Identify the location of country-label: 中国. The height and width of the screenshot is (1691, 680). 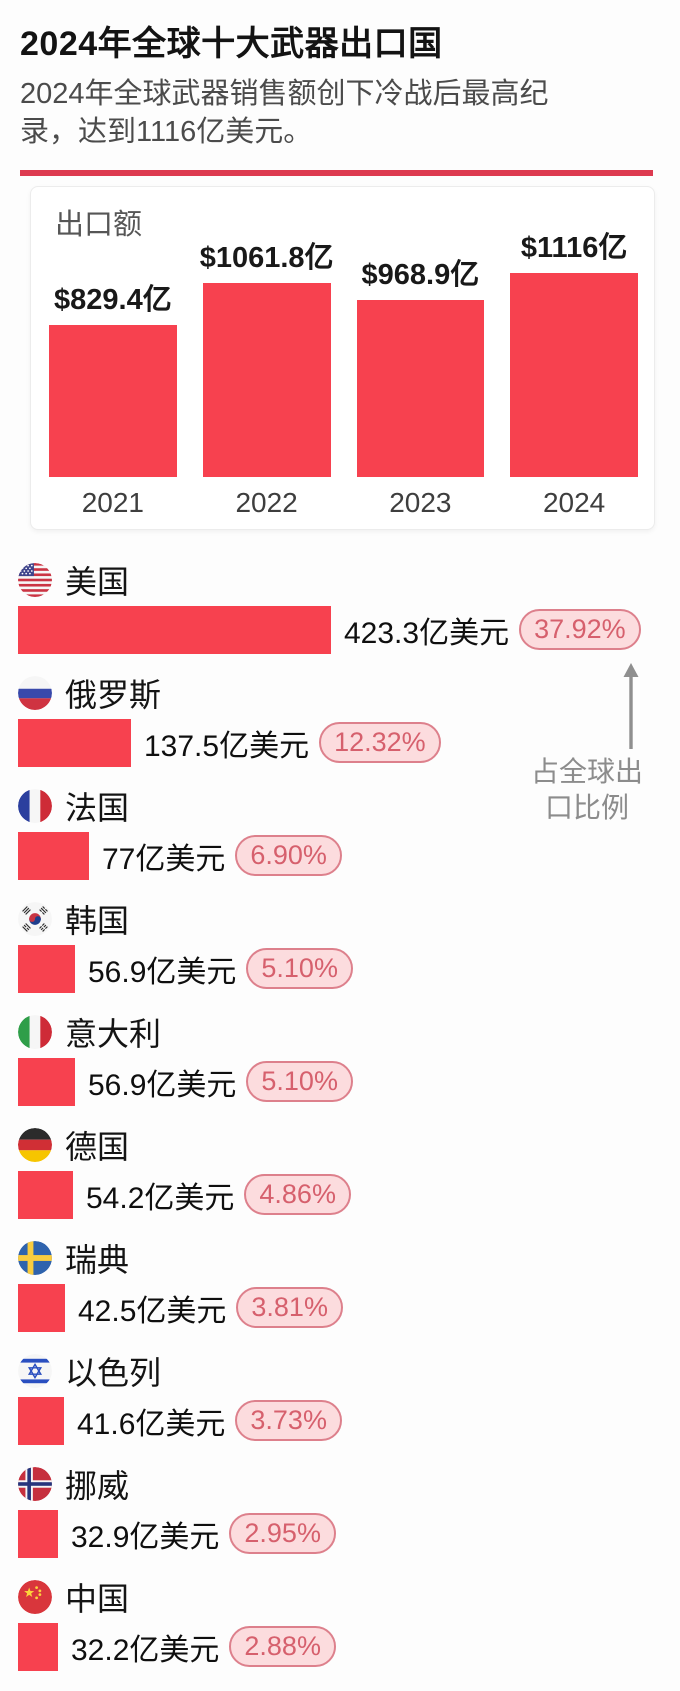
(97, 1598).